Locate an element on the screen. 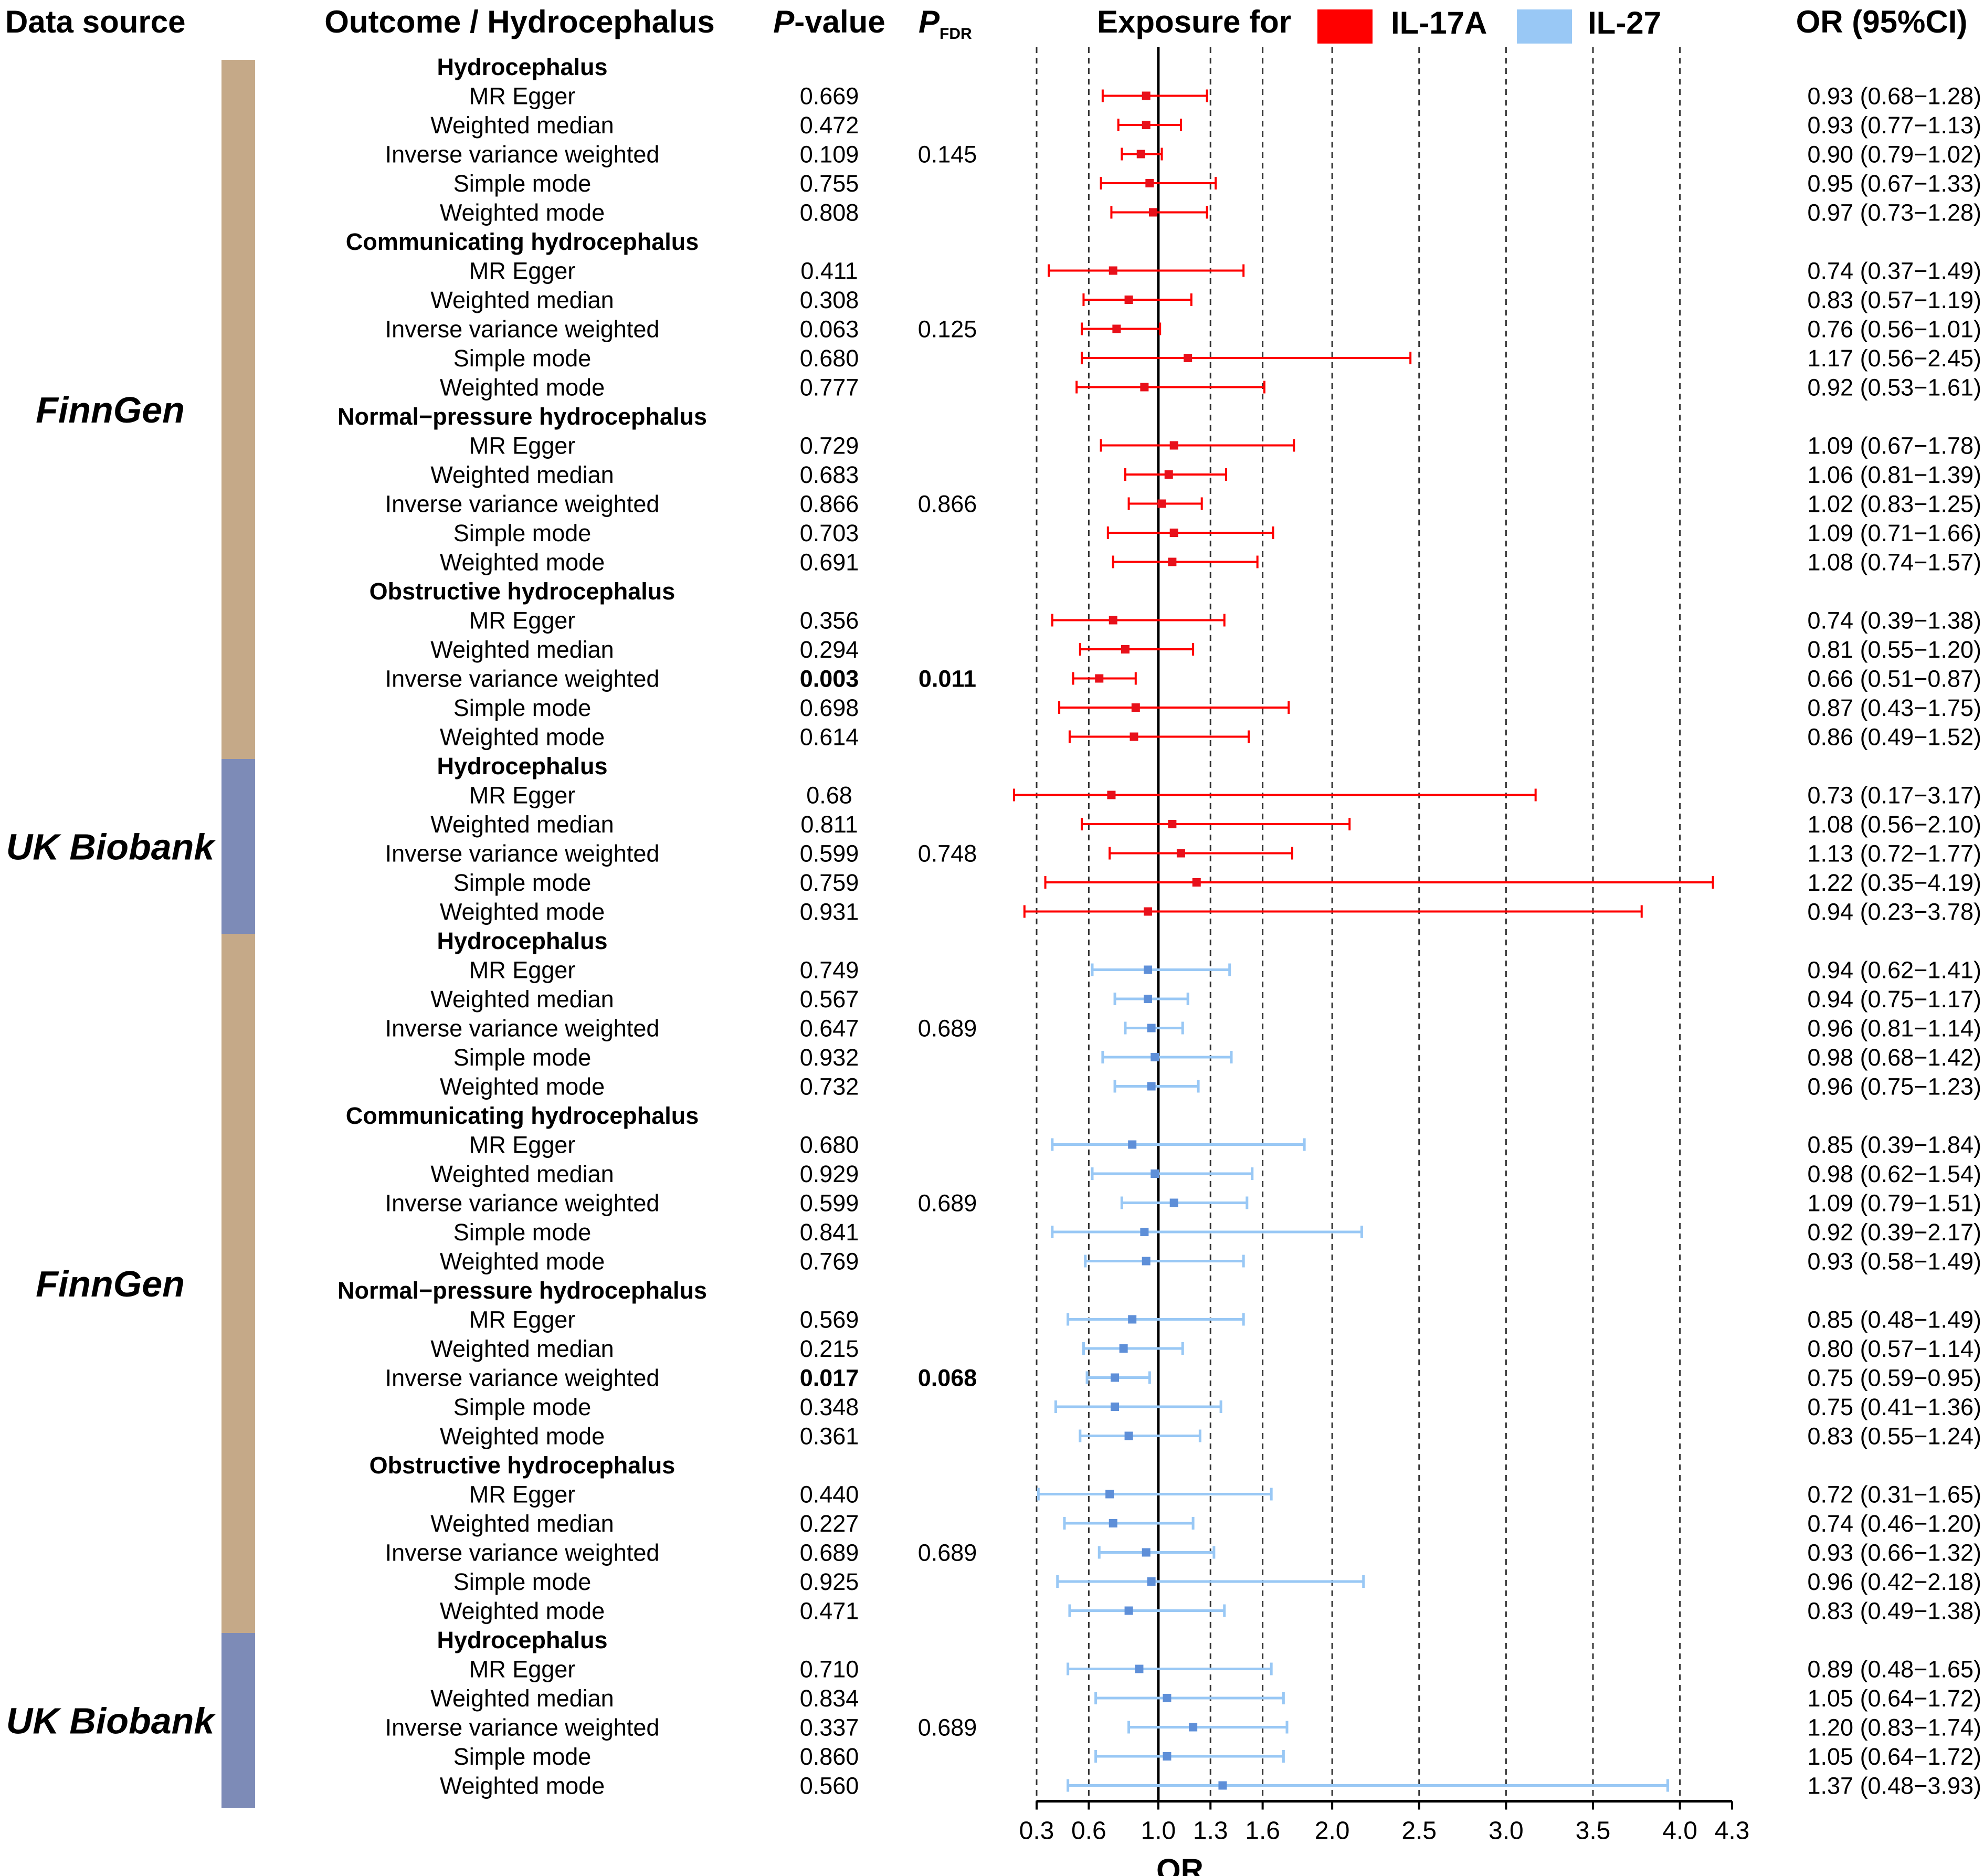 The image size is (1984, 1876). p-value: 0.017 is located at coordinates (829, 1378).